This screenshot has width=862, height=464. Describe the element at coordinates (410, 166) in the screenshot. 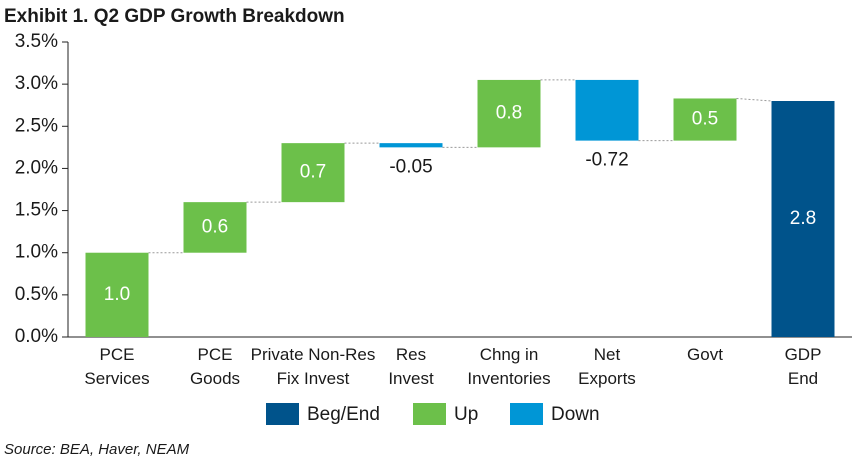

I see `data-label: -0.05` at that location.